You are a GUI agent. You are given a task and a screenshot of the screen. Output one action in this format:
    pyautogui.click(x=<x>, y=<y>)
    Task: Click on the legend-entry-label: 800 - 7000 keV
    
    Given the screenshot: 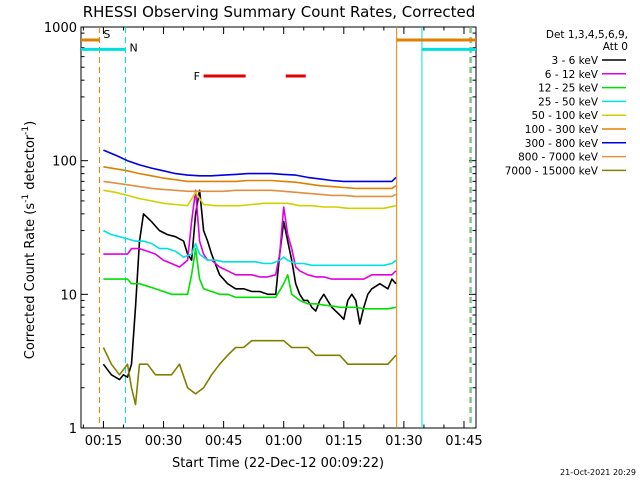 What is the action you would take?
    pyautogui.click(x=558, y=158)
    